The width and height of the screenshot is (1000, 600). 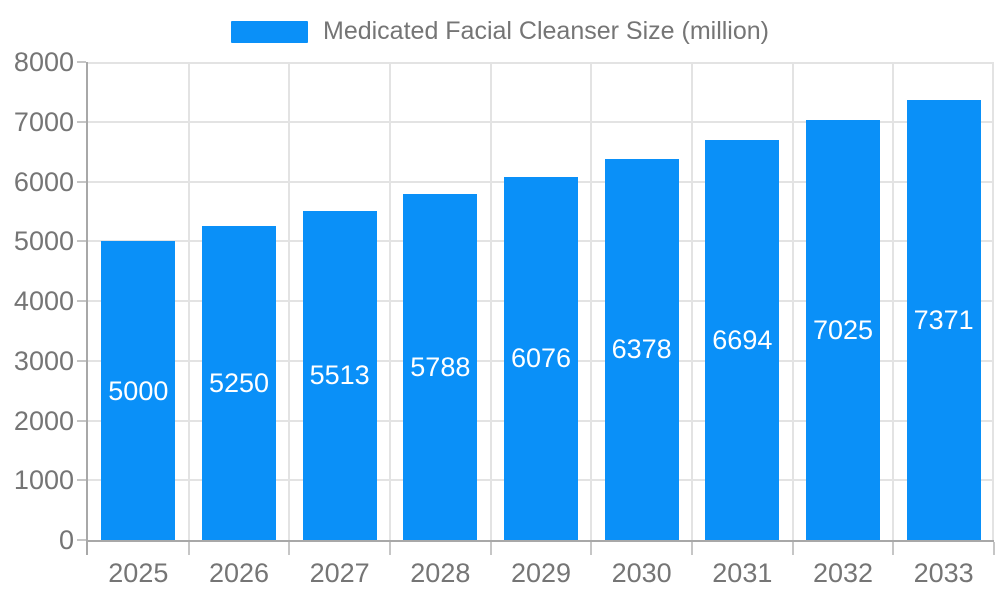 What do you see at coordinates (43, 62) in the screenshot?
I see `y-axis-label: 8000` at bounding box center [43, 62].